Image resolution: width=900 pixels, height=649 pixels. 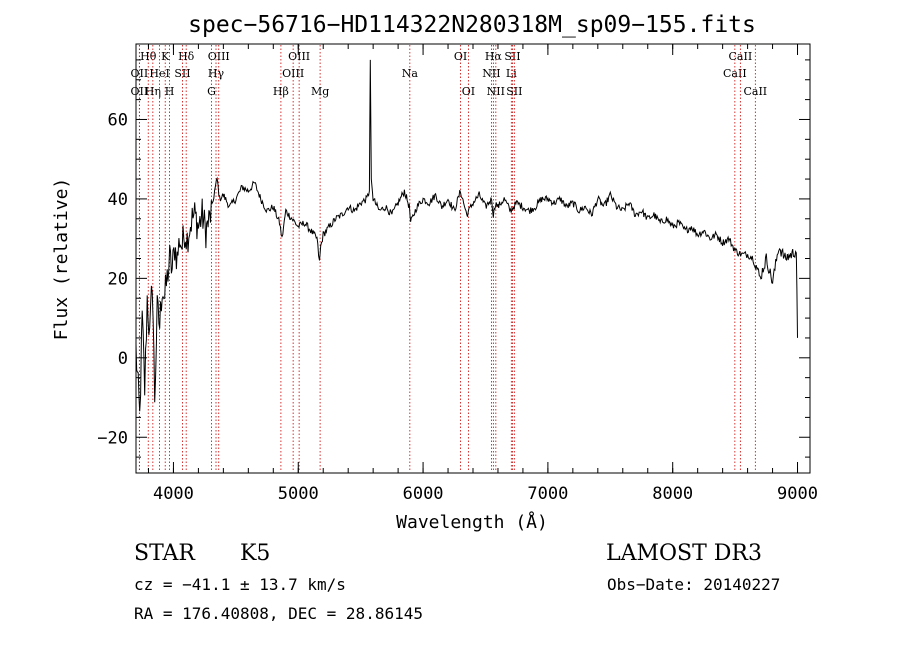 What do you see at coordinates (693, 584) in the screenshot?
I see `obs-date: Obs−Date: 20140227` at bounding box center [693, 584].